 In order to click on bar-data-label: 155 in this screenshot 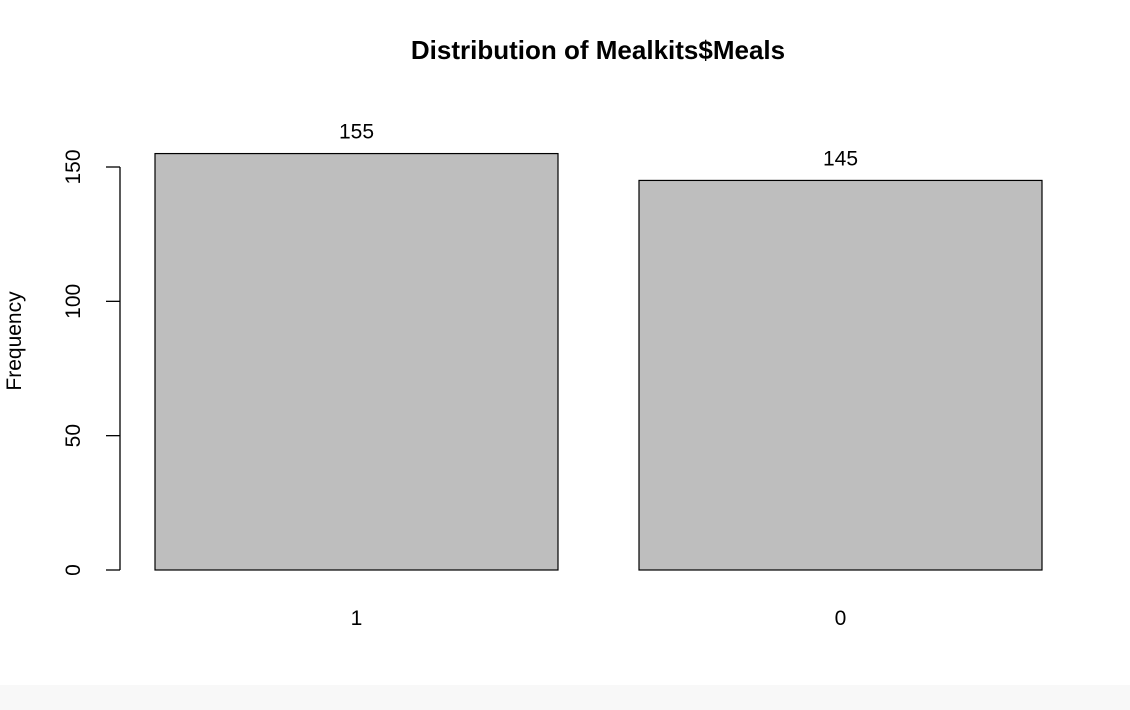, I will do `click(356, 132)`.